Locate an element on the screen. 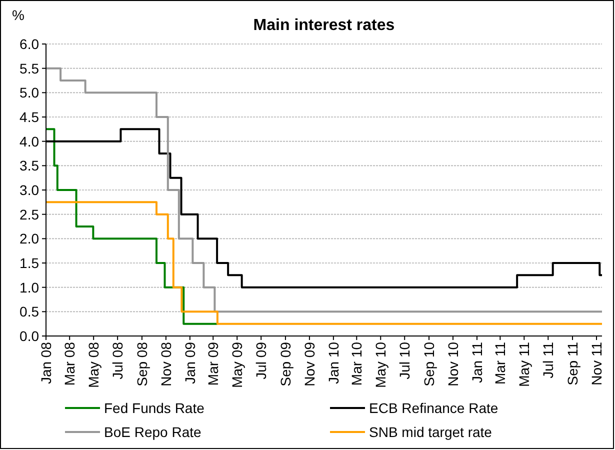 The image size is (615, 450). x-tick-label: May 11 is located at coordinates (524, 364).